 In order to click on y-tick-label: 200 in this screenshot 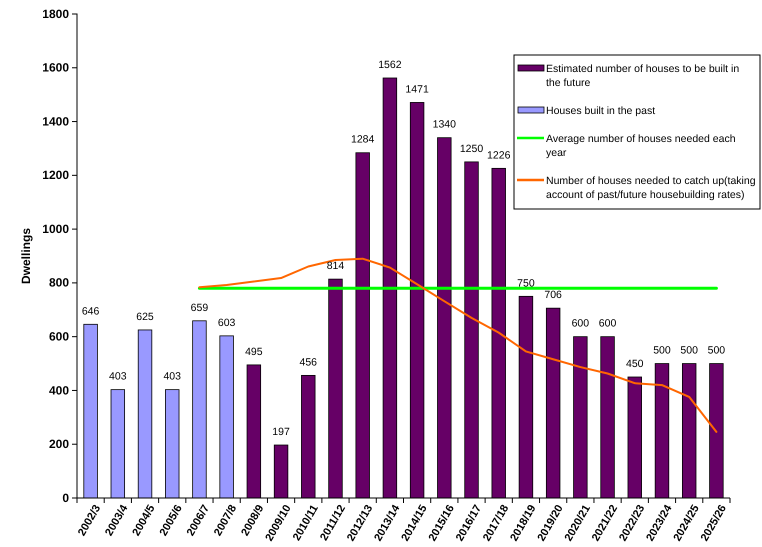, I will do `click(59, 444)`.